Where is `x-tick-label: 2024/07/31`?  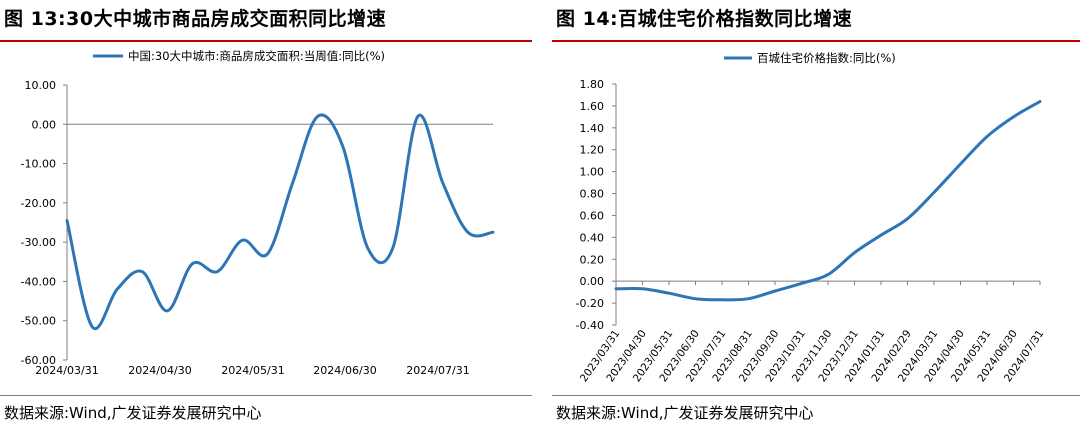 x-tick-label: 2024/07/31 is located at coordinates (437, 370).